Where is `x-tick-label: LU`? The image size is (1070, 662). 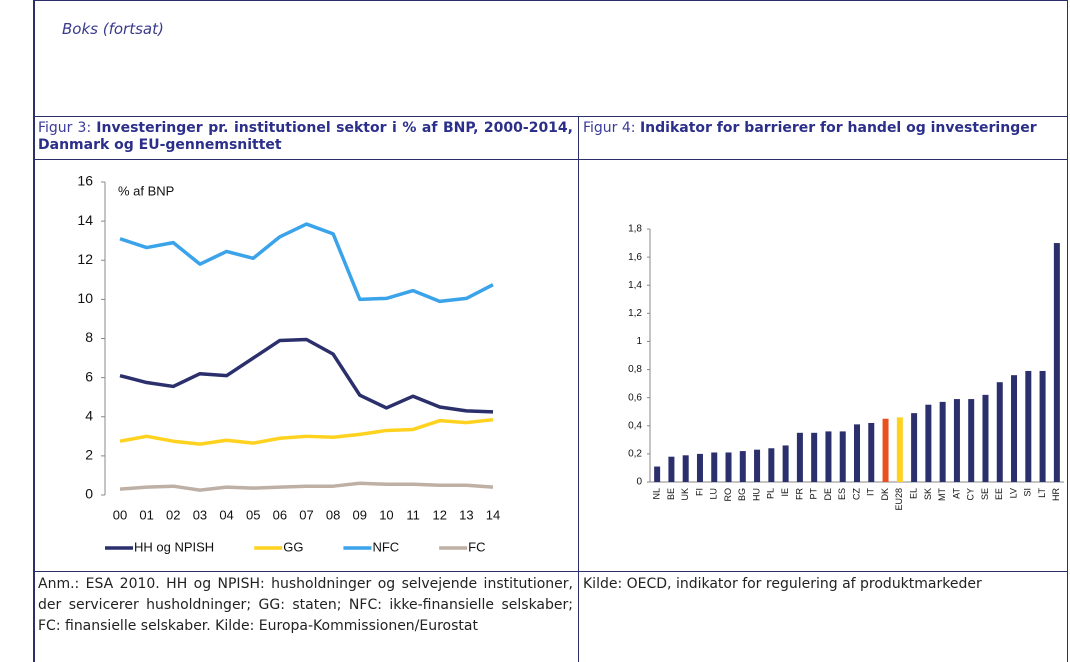
x-tick-label: LU is located at coordinates (714, 494).